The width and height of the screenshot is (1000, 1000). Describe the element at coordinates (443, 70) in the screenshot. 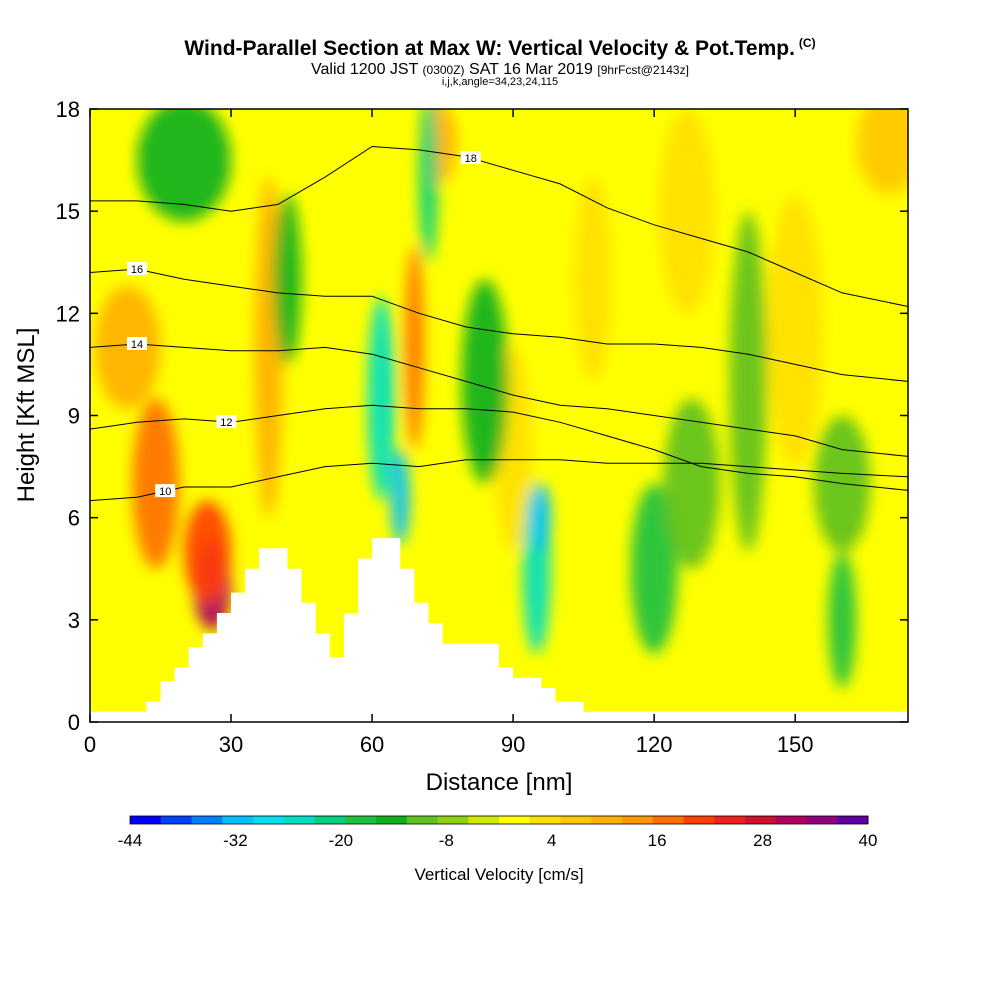

I see `valid-utc: (0300Z)` at that location.